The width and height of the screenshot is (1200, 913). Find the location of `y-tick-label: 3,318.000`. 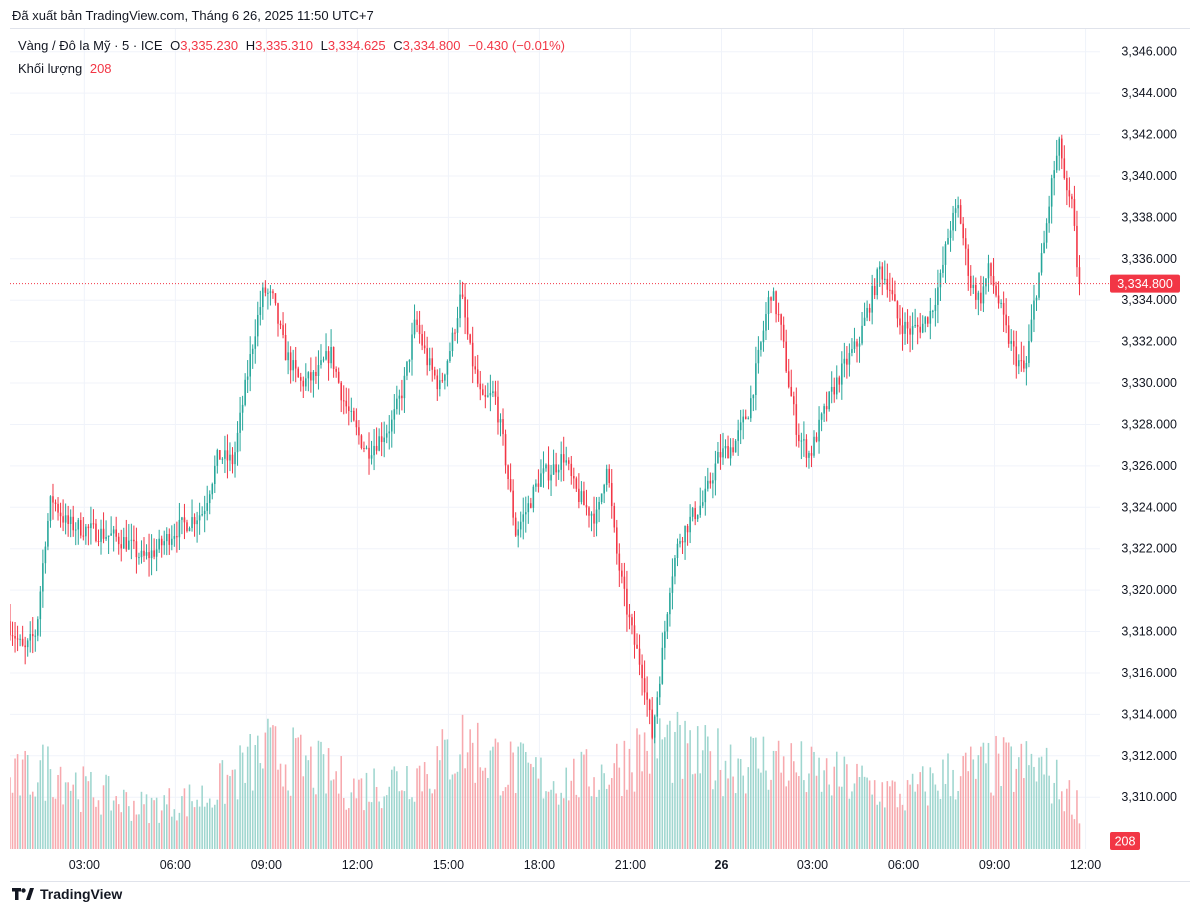

y-tick-label: 3,318.000 is located at coordinates (1149, 632).